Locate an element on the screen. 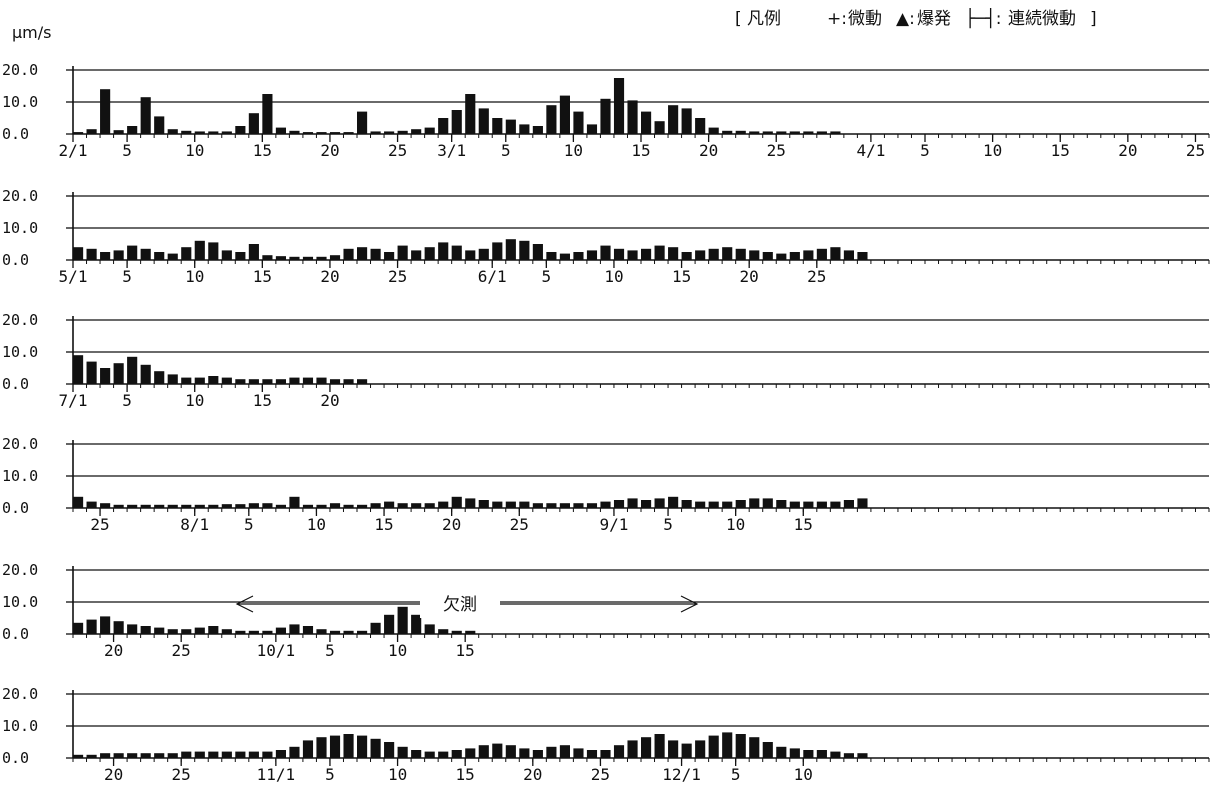 The image size is (1211, 793). legend-symbol-1: ▲: is located at coordinates (905, 19).